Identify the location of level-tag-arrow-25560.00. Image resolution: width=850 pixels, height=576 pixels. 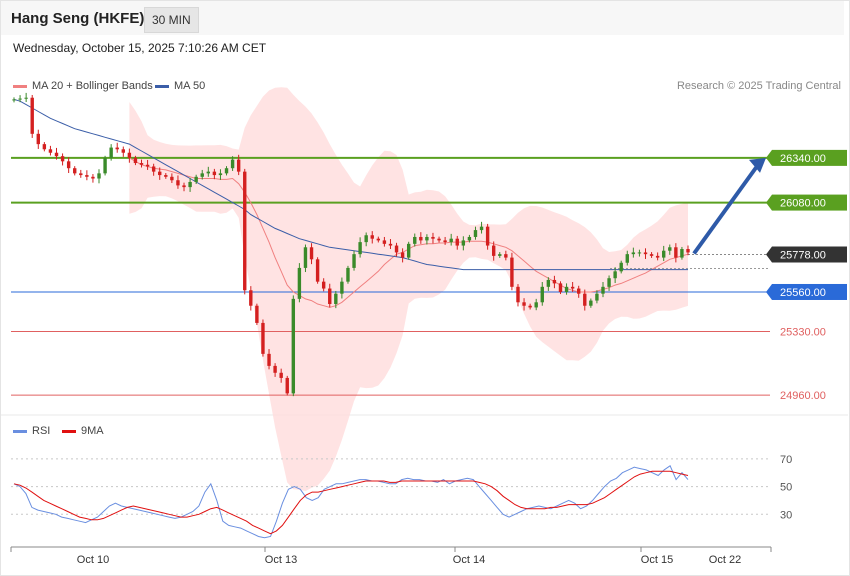
(769, 291).